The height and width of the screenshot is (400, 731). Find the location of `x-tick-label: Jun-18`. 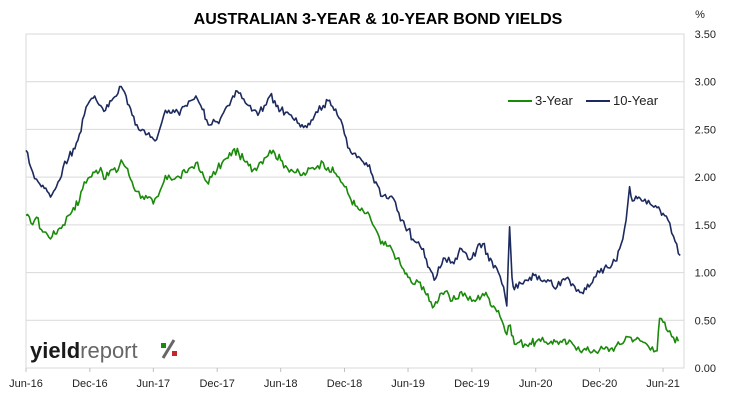

x-tick-label: Jun-18 is located at coordinates (281, 384).